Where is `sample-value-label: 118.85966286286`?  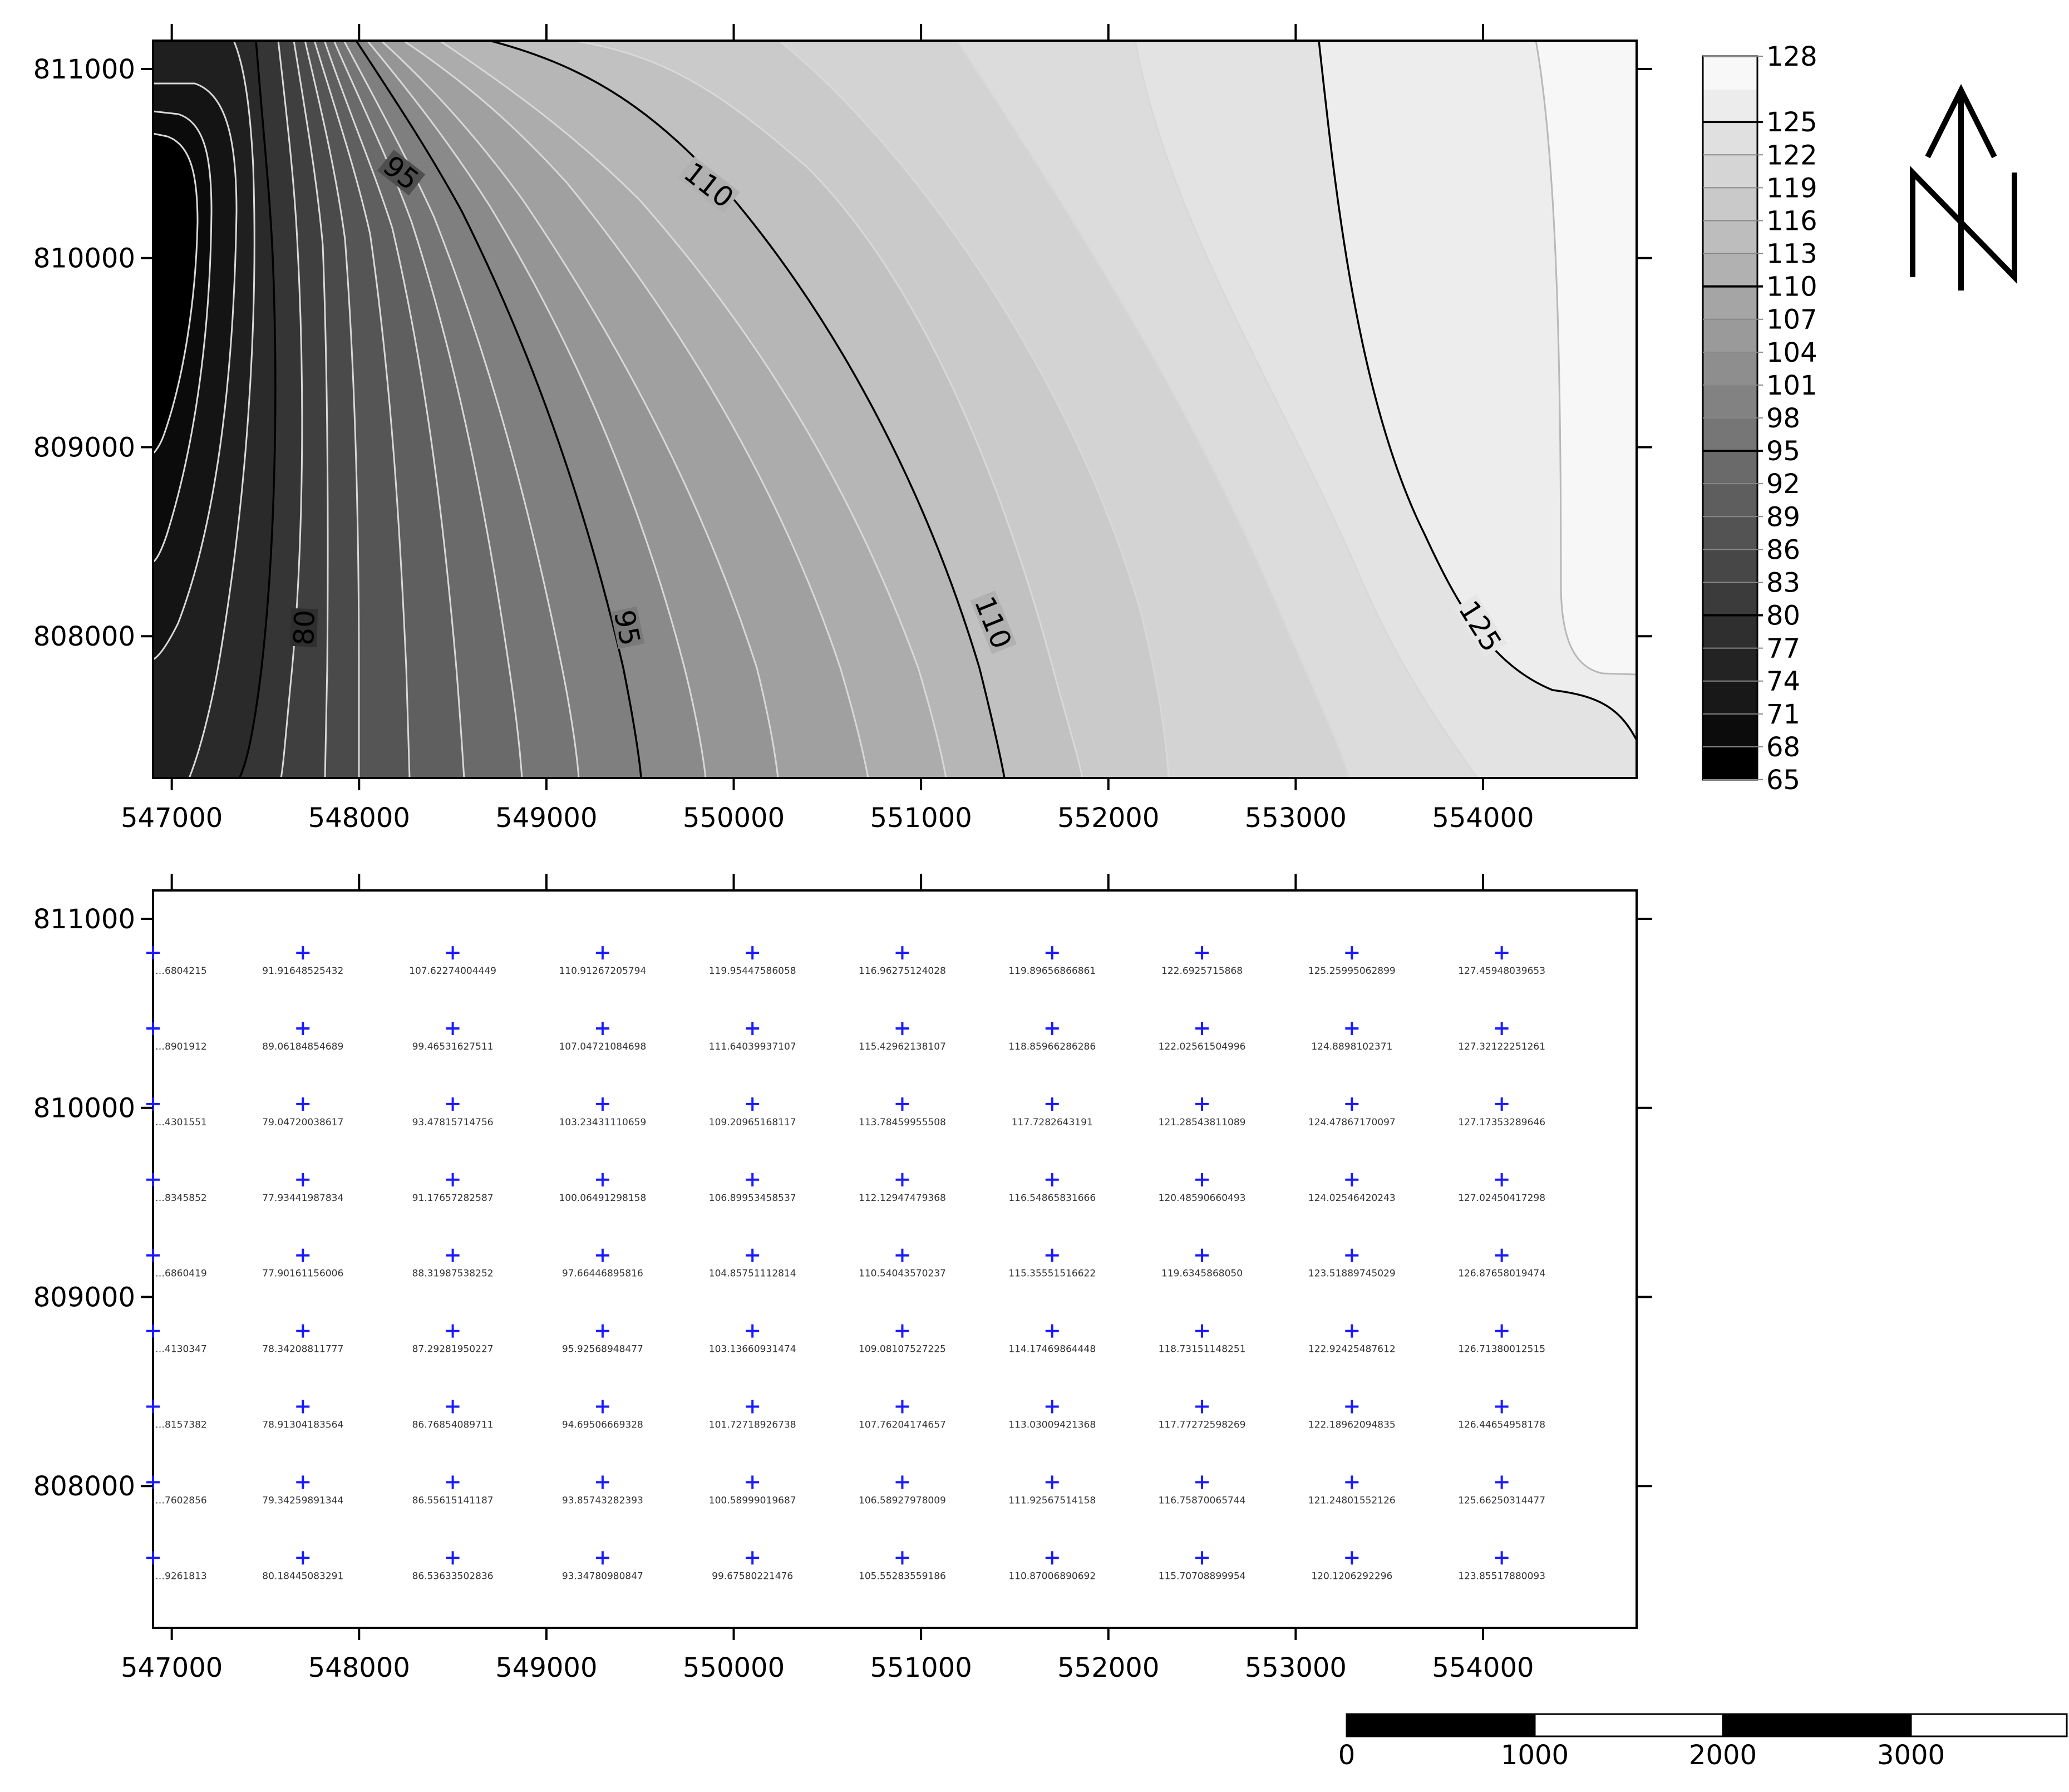
sample-value-label: 118.85966286286 is located at coordinates (1052, 1046).